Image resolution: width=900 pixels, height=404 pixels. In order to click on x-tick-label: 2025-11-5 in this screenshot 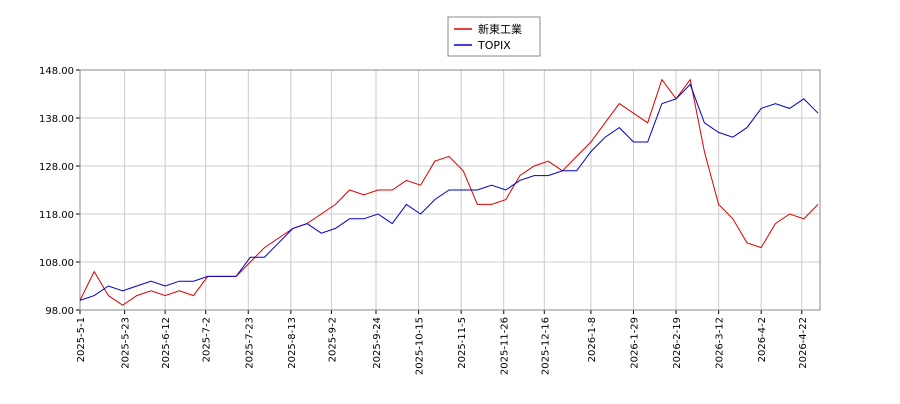, I will do `click(462, 343)`.